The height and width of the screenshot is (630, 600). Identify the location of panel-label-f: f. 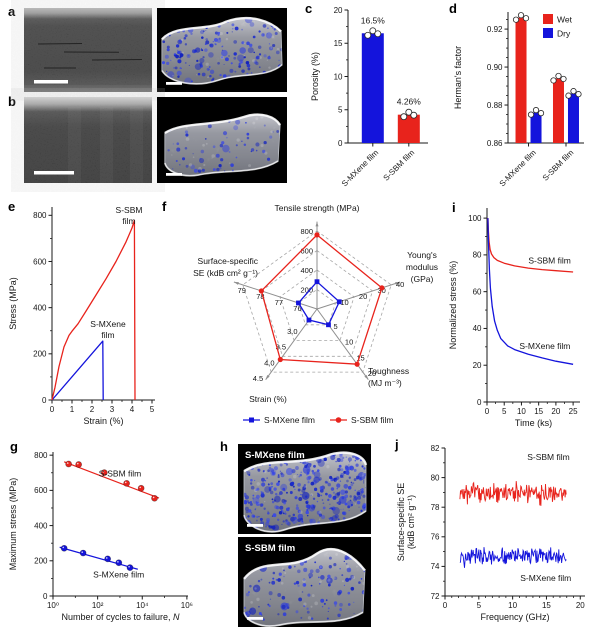
(164, 206).